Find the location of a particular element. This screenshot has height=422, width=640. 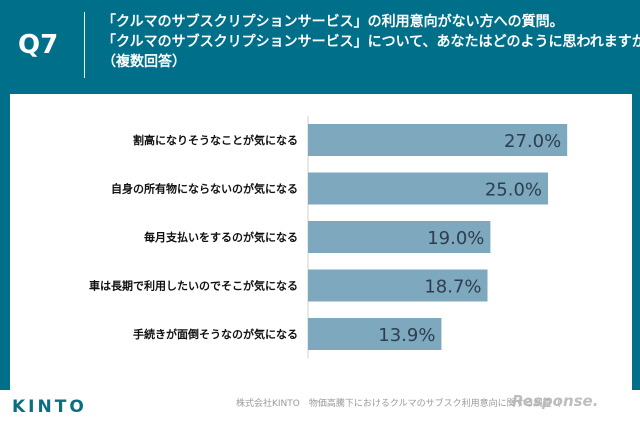

category-label-1: 割高になりそうなことが気になる is located at coordinates (215, 140).